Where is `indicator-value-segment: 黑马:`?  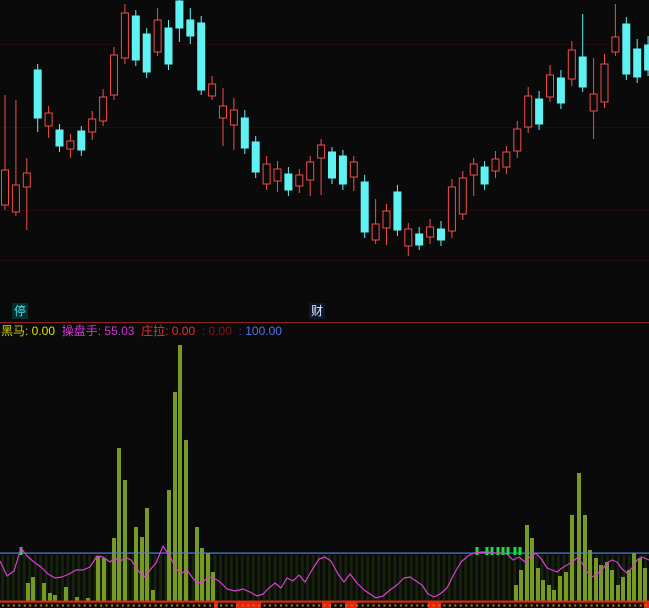 indicator-value-segment: 黑马: is located at coordinates (15, 331).